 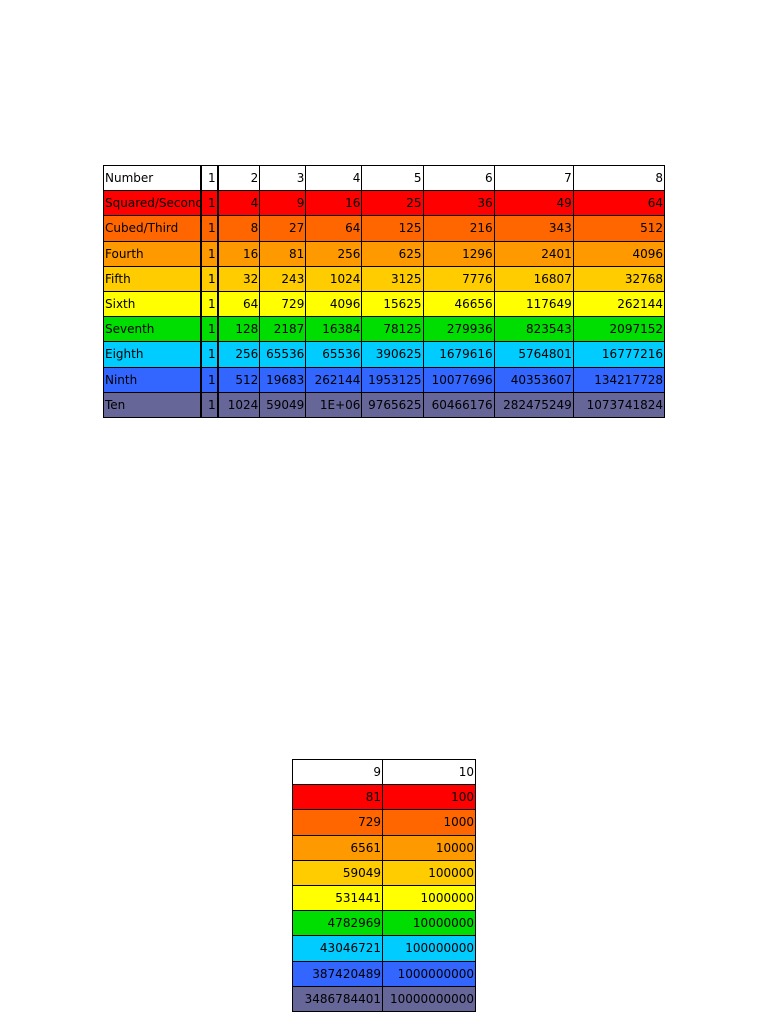 I want to click on value-cell: 1000000000, so click(x=429, y=973).